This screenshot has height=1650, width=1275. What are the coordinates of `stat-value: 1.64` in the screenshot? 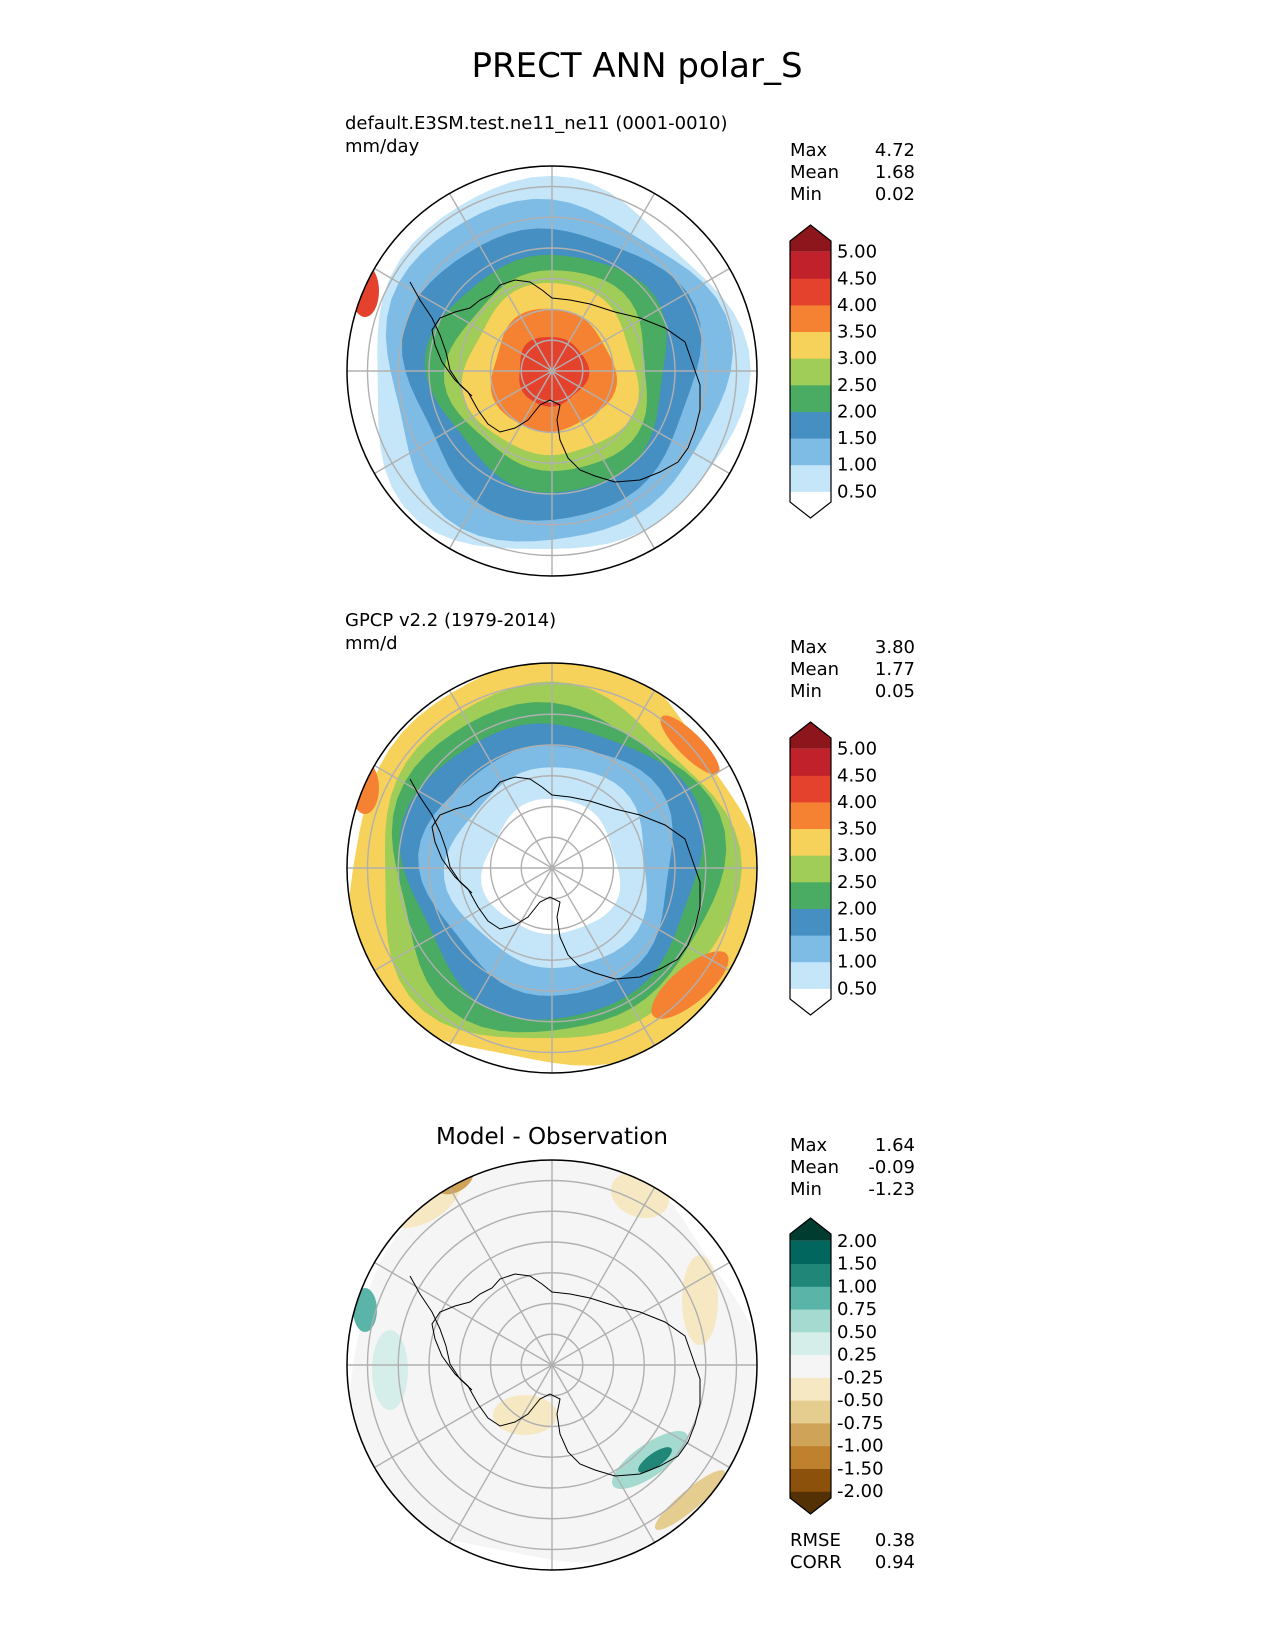 It's located at (895, 1145).